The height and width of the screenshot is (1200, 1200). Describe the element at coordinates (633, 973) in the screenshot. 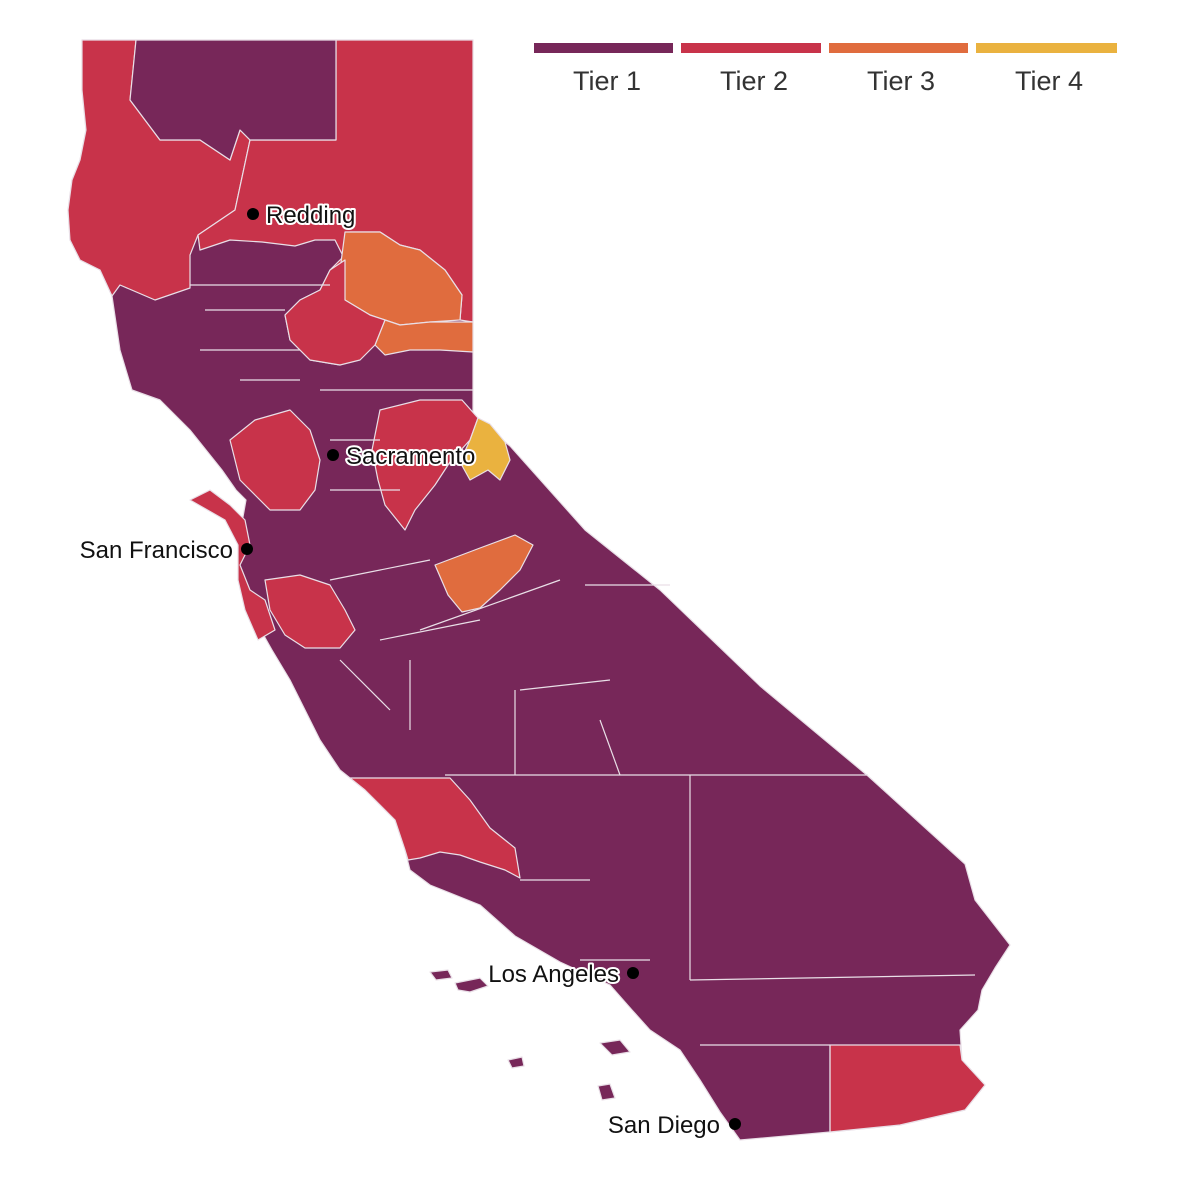

I see `city-dot-los-angeles` at that location.